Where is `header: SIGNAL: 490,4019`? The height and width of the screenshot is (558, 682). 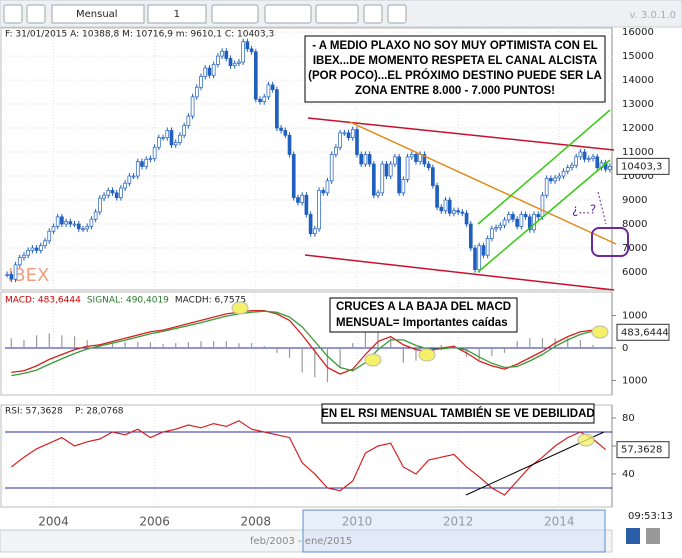 header: SIGNAL: 490,4019 is located at coordinates (128, 301).